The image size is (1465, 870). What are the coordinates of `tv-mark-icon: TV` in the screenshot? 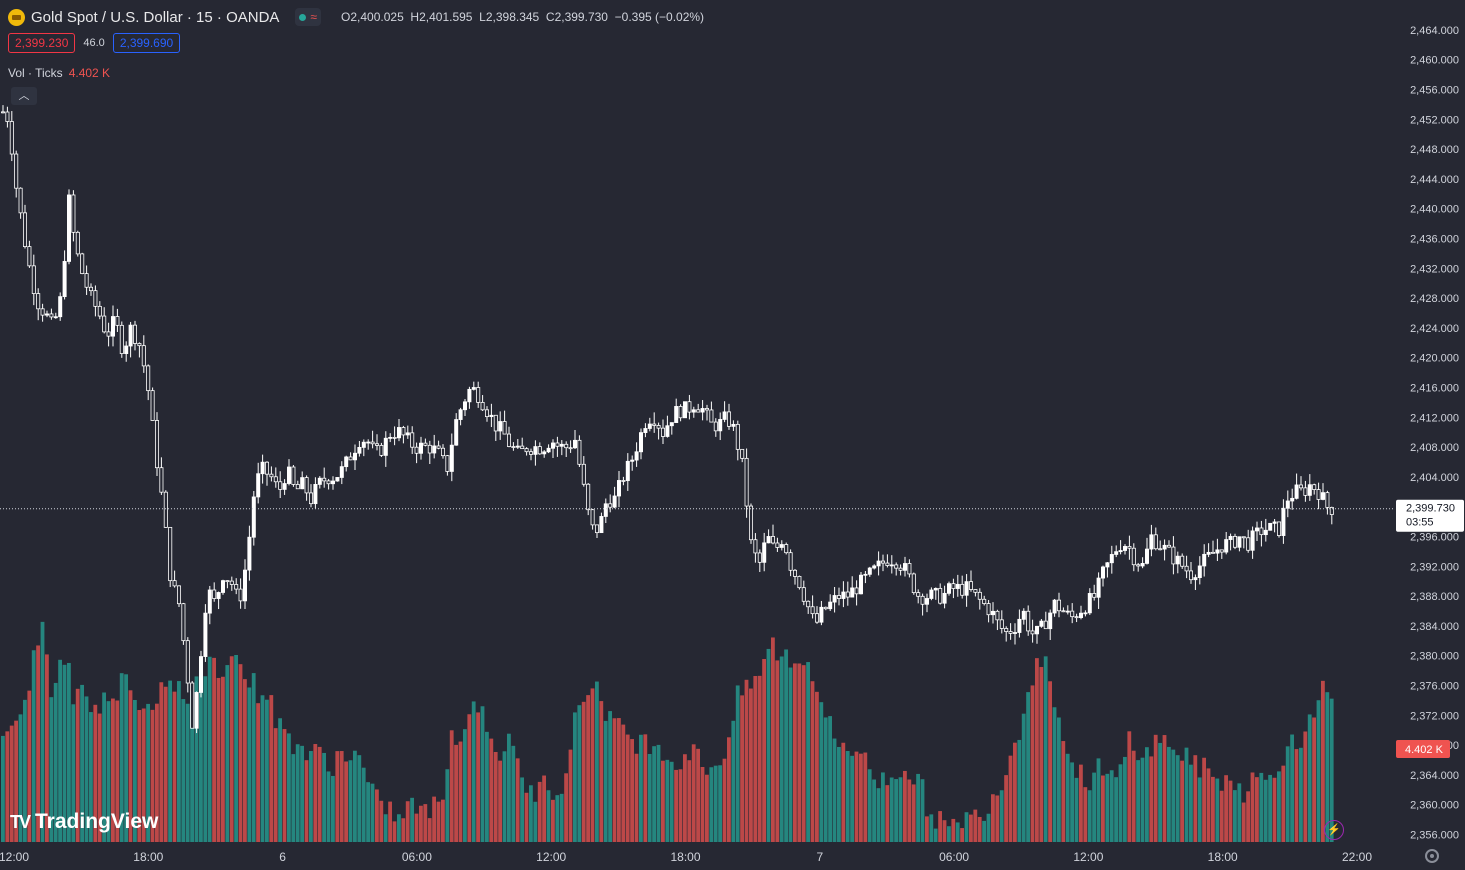 It's located at (20, 821).